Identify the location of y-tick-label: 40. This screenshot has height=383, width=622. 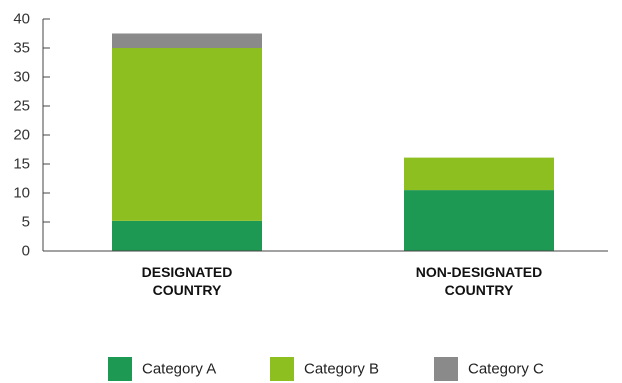
(21, 19).